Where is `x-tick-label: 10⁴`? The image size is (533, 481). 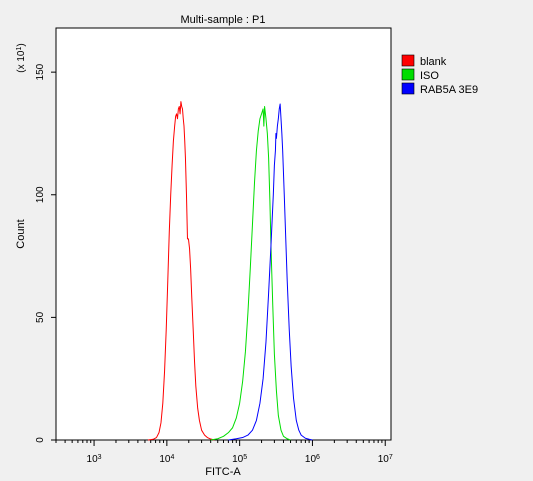
x-tick-label: 10⁴ is located at coordinates (166, 460).